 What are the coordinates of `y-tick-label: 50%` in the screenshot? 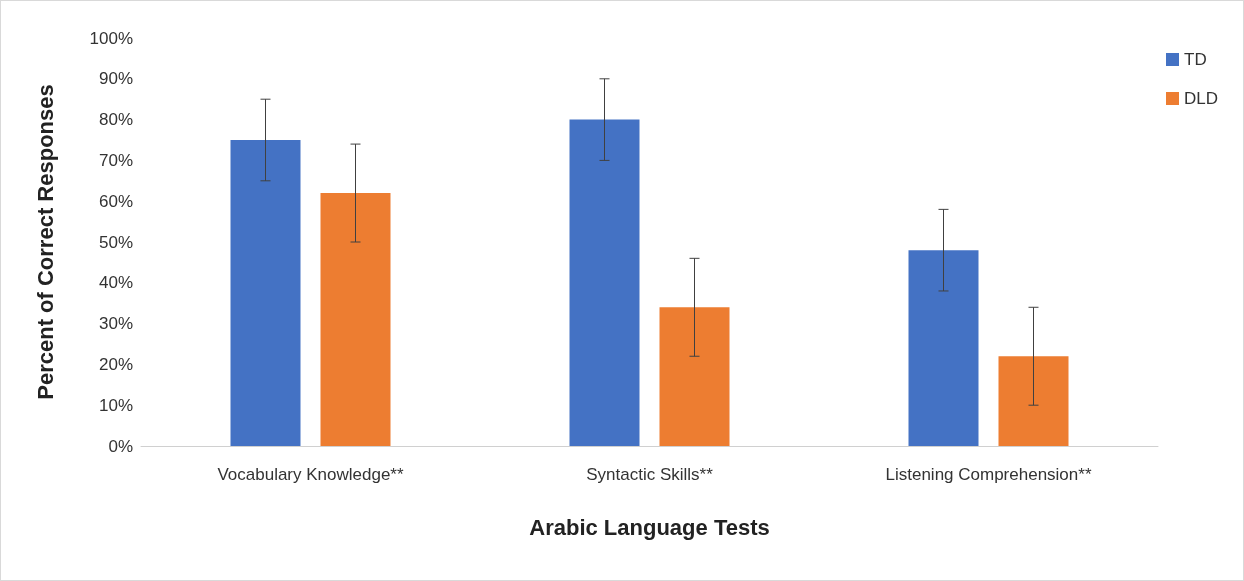 It's located at (115, 242).